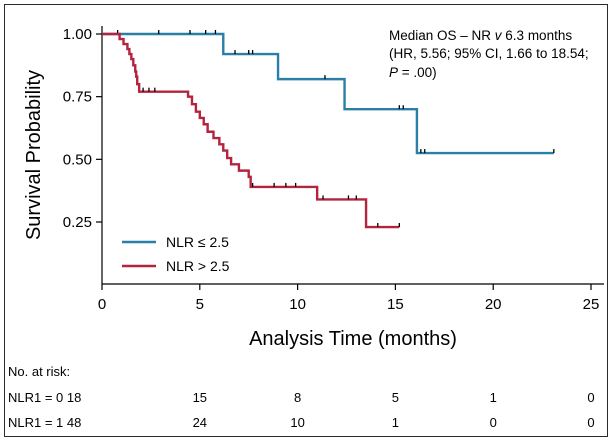 The height and width of the screenshot is (441, 614). Describe the element at coordinates (493, 304) in the screenshot. I see `x-tick-label: 20` at that location.